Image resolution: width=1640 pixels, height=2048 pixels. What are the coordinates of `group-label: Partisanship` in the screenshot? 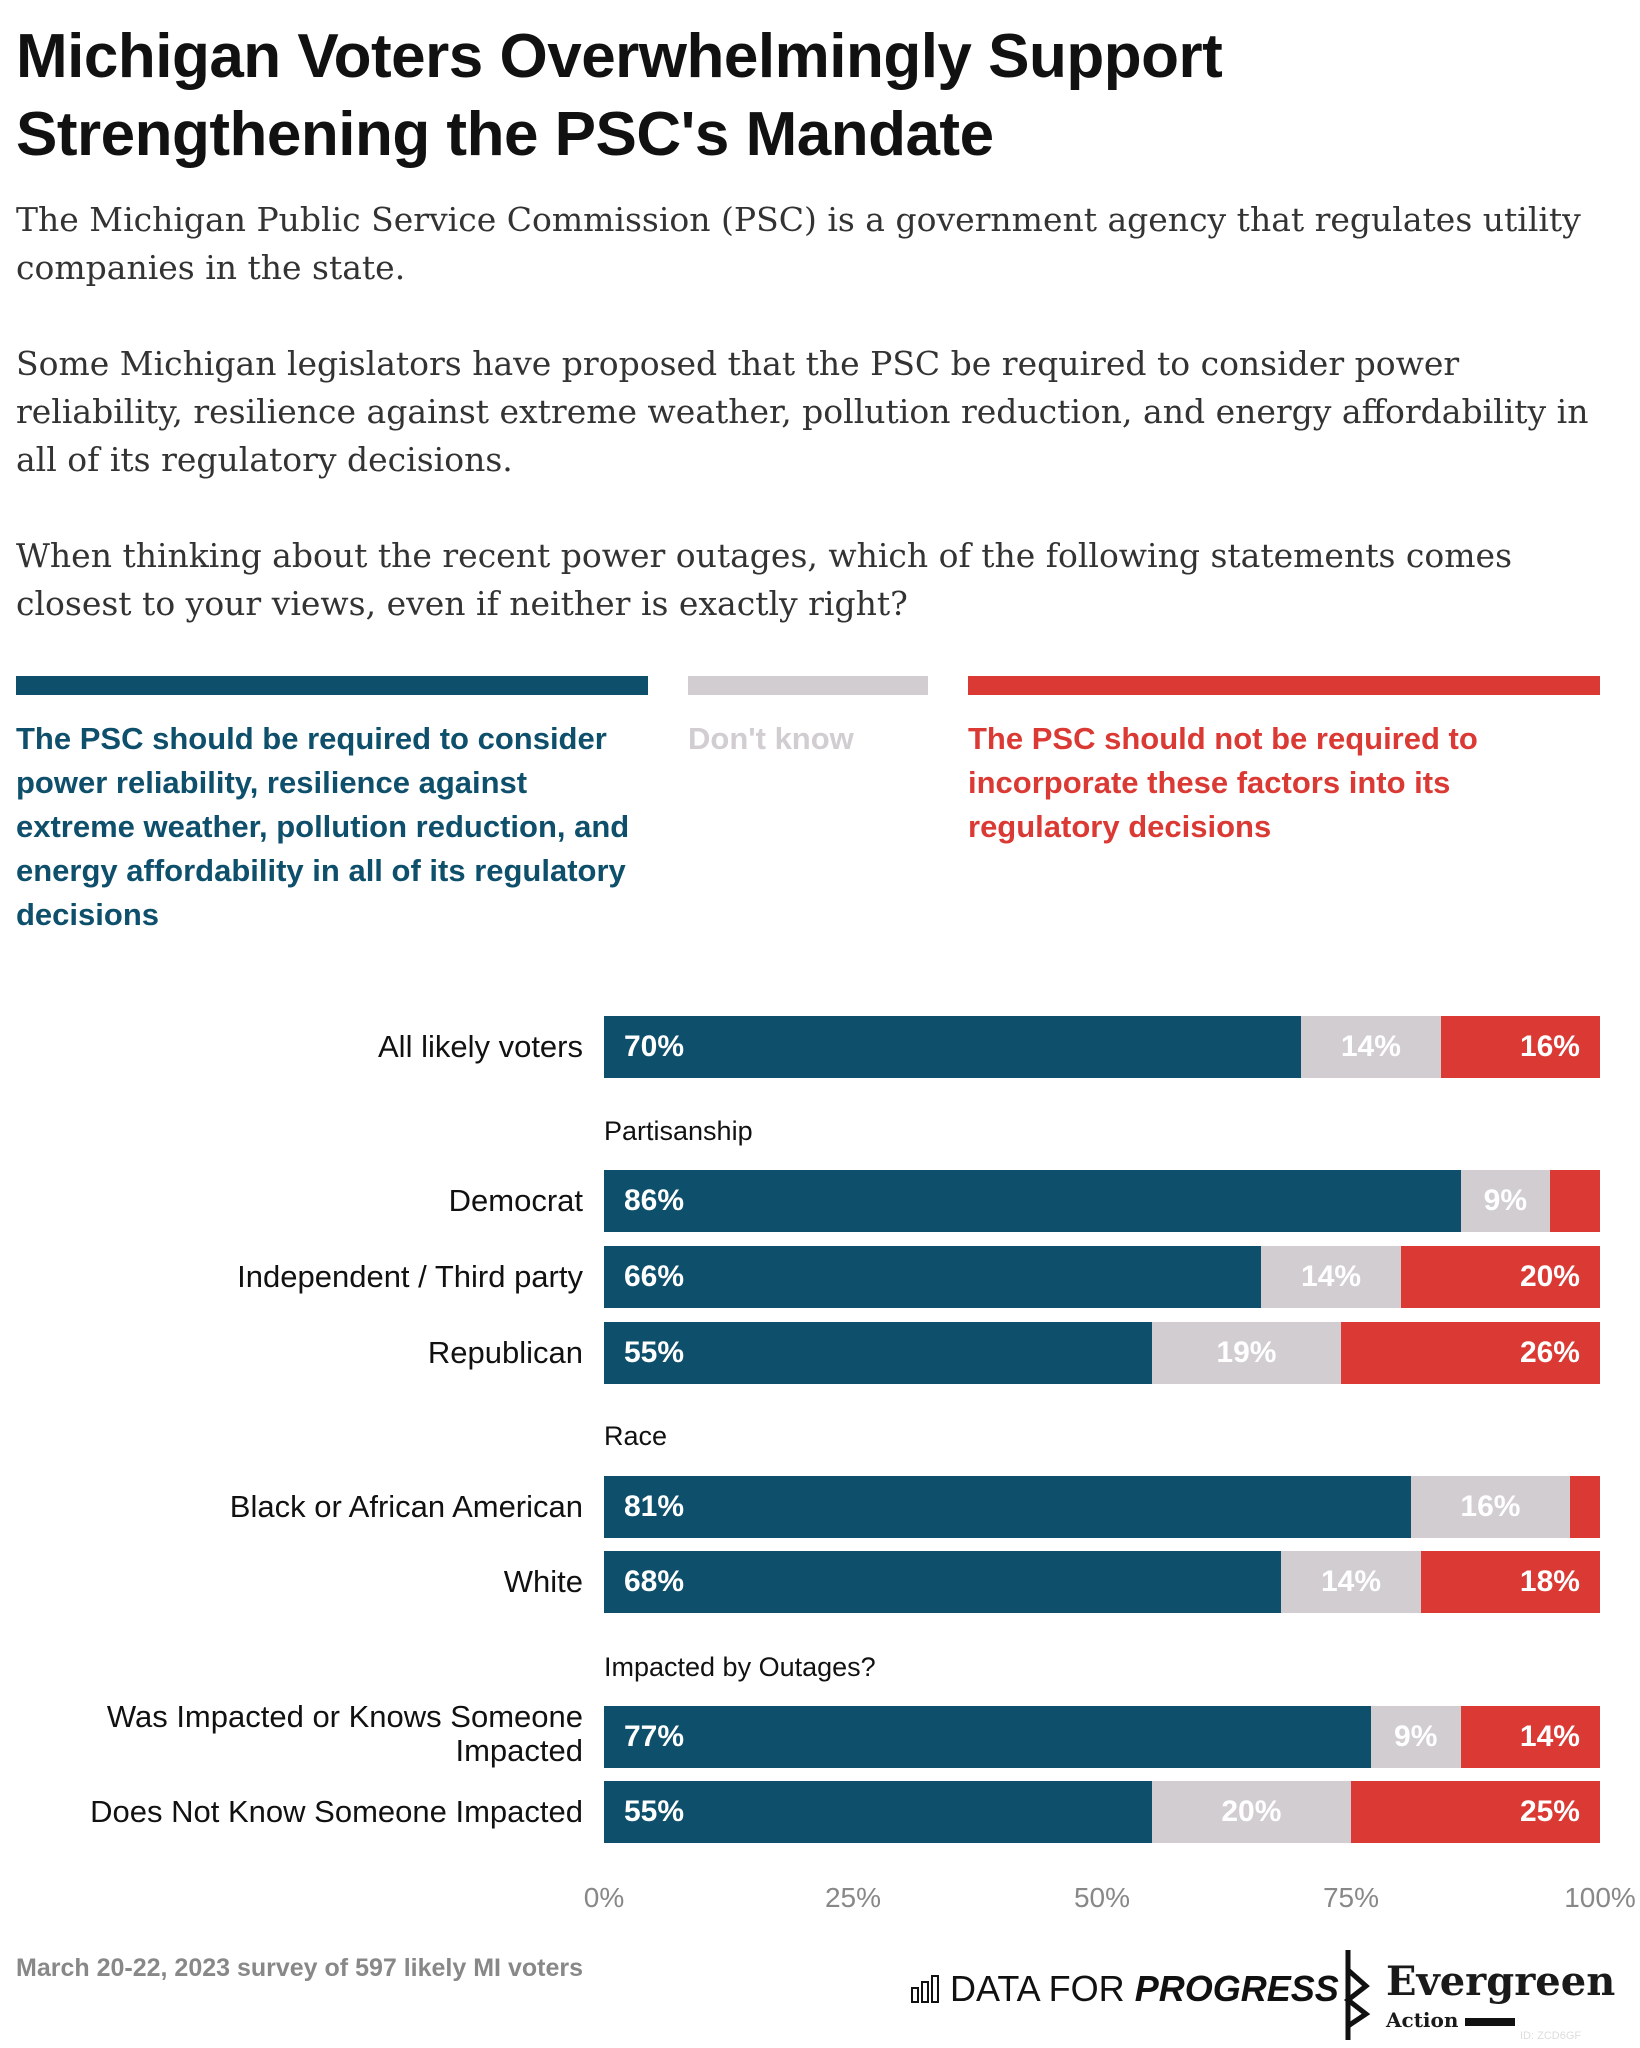 It's located at (678, 1131).